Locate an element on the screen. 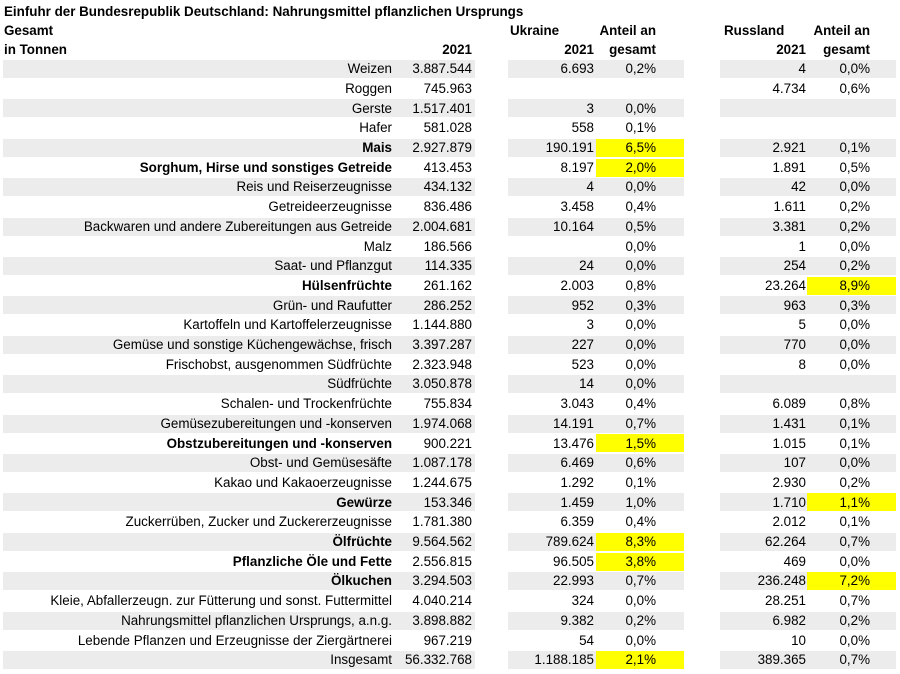 Image resolution: width=900 pixels, height=674 pixels. row-label: Reis und Reiserzeugnisse is located at coordinates (314, 187).